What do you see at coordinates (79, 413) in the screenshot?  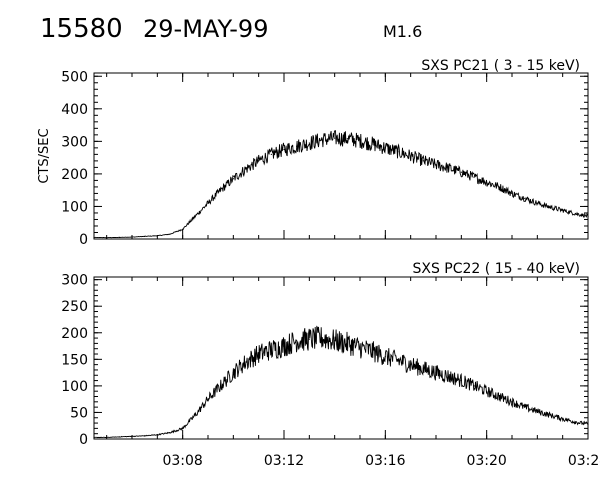 I see `y-tick-label: 50` at bounding box center [79, 413].